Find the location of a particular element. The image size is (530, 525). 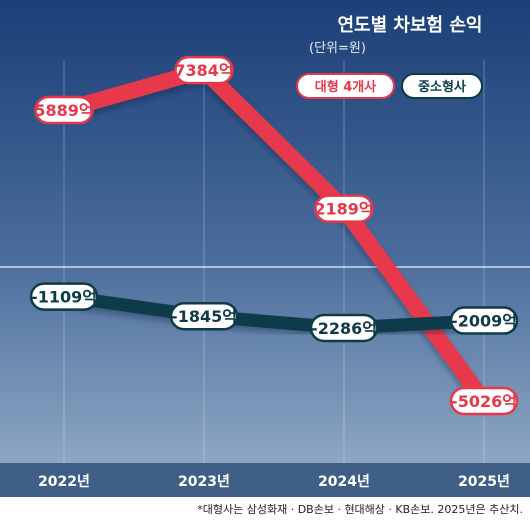

data-label-0-1: 7384억 is located at coordinates (204, 70).